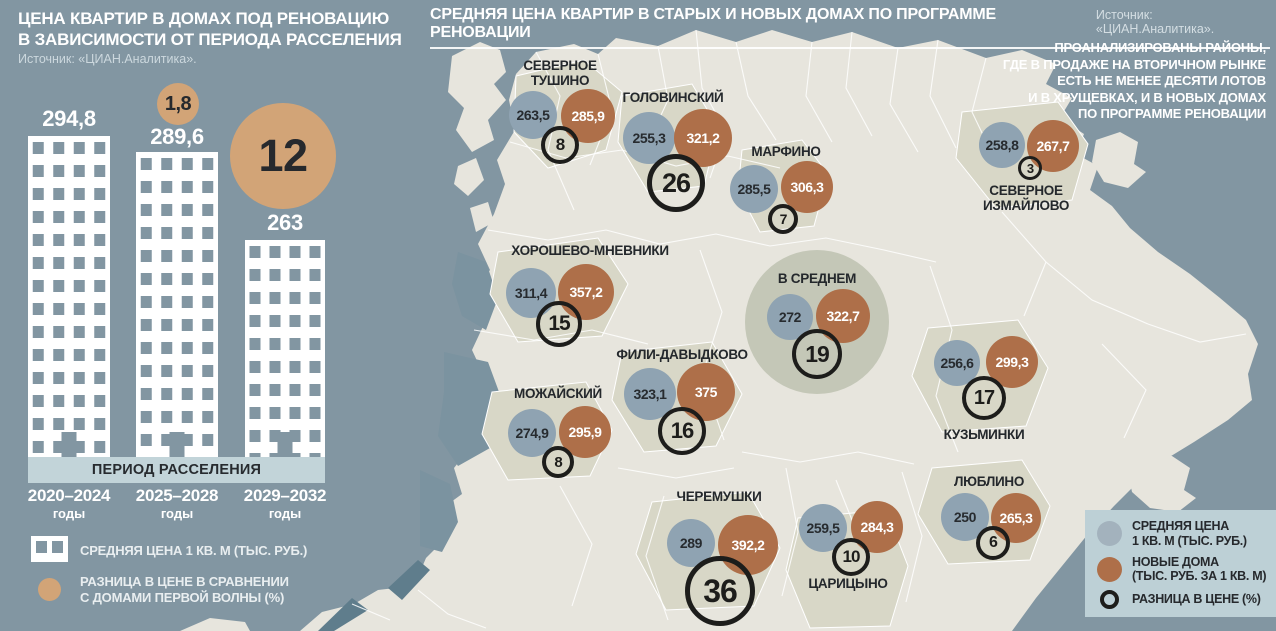  Describe the element at coordinates (682, 354) in the screenshot. I see `district-label: ФИЛИ-ДАВЫДКОВО` at that location.